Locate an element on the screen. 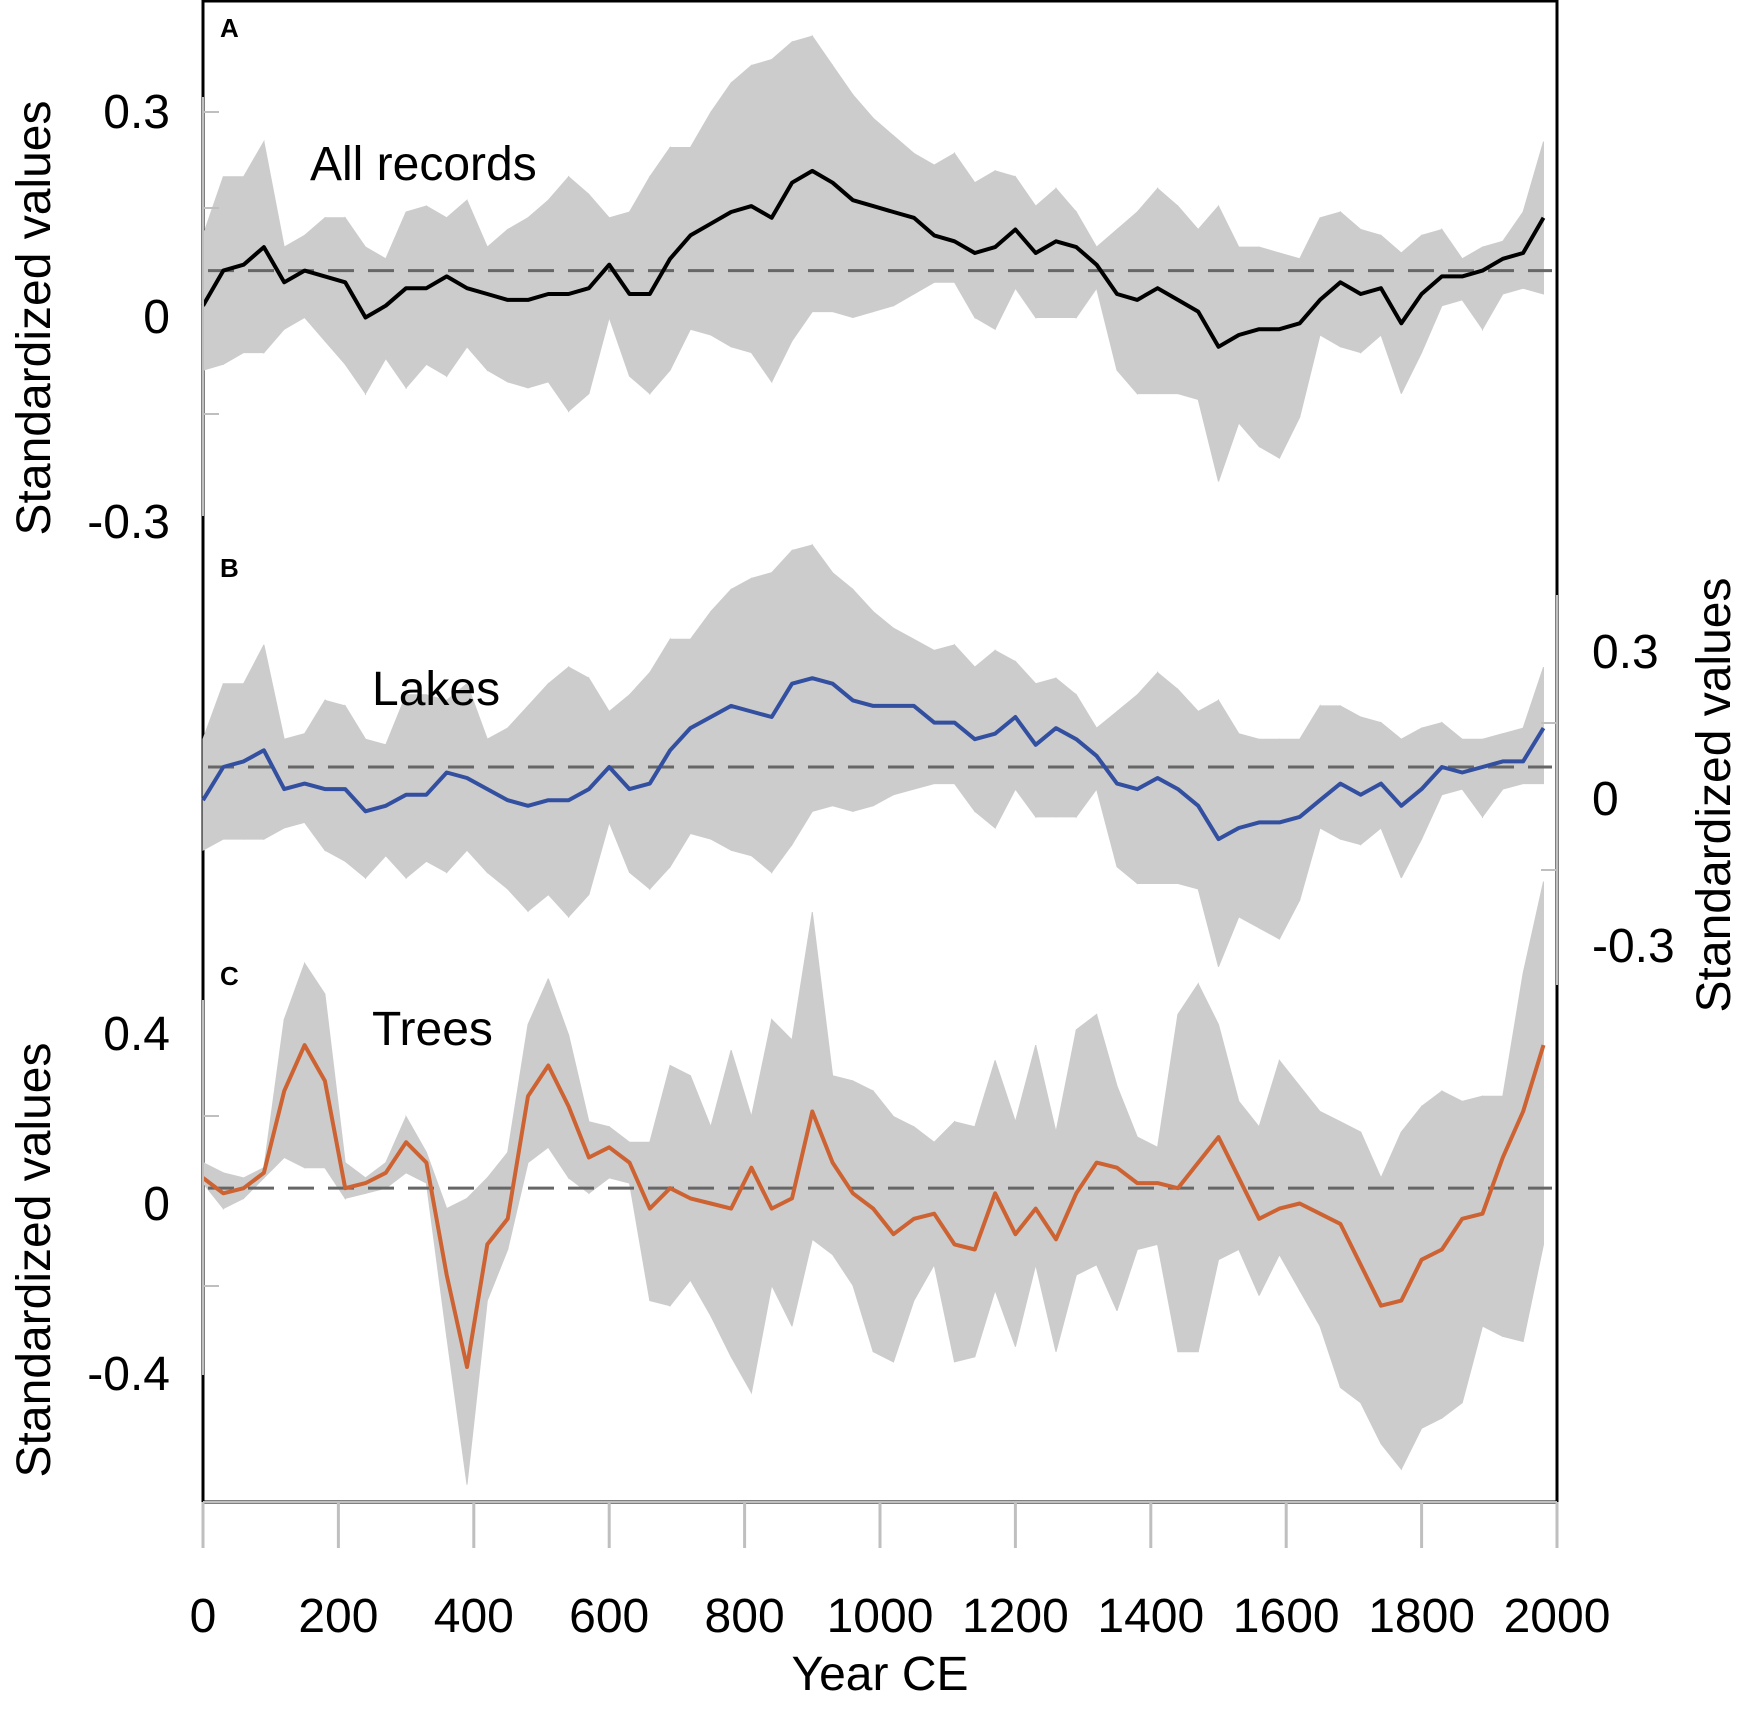  panel-a-letter: A is located at coordinates (229, 28).